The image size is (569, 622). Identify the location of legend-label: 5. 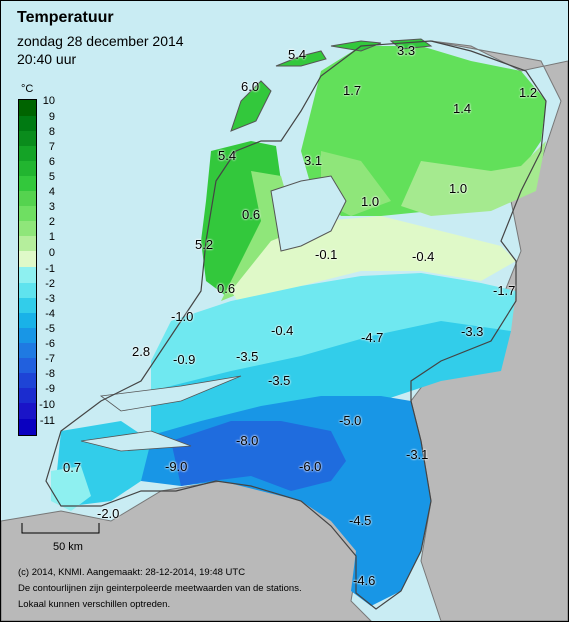
(51, 177).